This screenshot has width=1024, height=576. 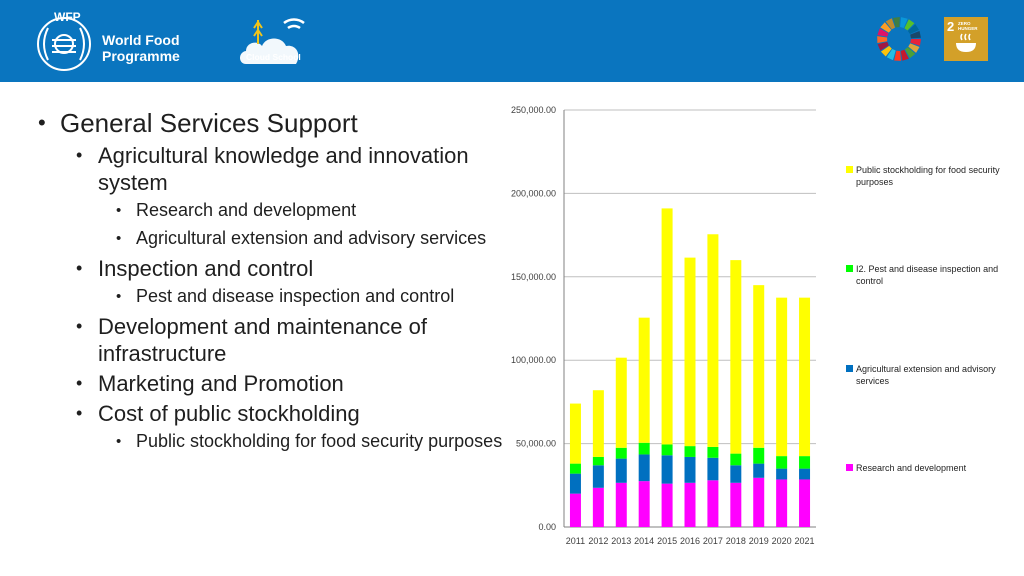 What do you see at coordinates (273, 57) in the screenshot?
I see `cloud-school-label: Cloud School` at bounding box center [273, 57].